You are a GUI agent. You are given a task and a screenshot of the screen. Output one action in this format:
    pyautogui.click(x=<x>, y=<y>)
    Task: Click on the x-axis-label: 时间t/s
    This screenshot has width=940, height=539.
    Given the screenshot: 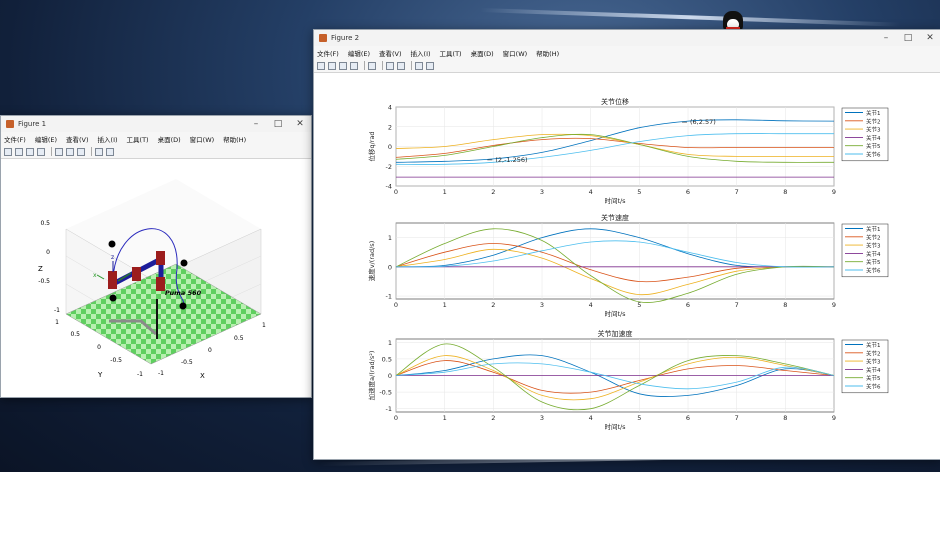 What is the action you would take?
    pyautogui.click(x=615, y=200)
    